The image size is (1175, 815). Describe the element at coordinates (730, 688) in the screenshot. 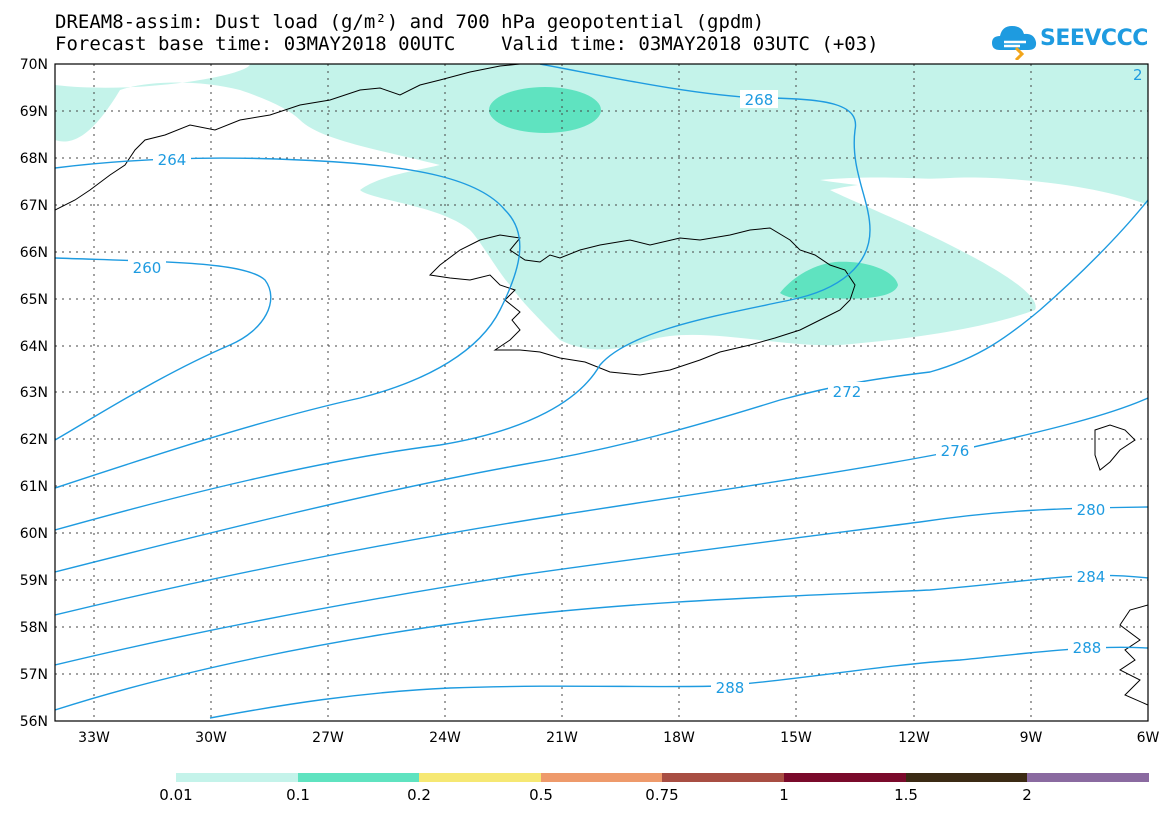

I see `contour-label-288: 288` at that location.